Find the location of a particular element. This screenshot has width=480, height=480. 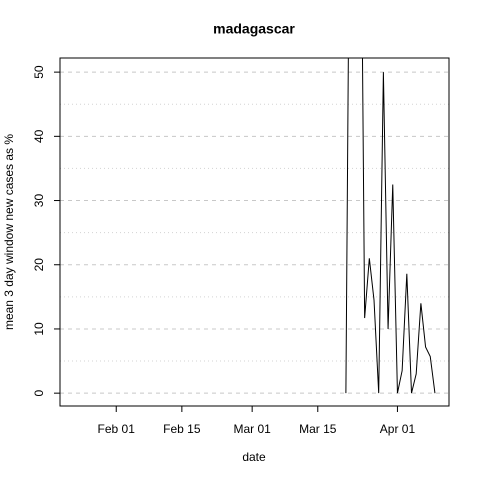

y-tick-label: 0 is located at coordinates (39, 393).